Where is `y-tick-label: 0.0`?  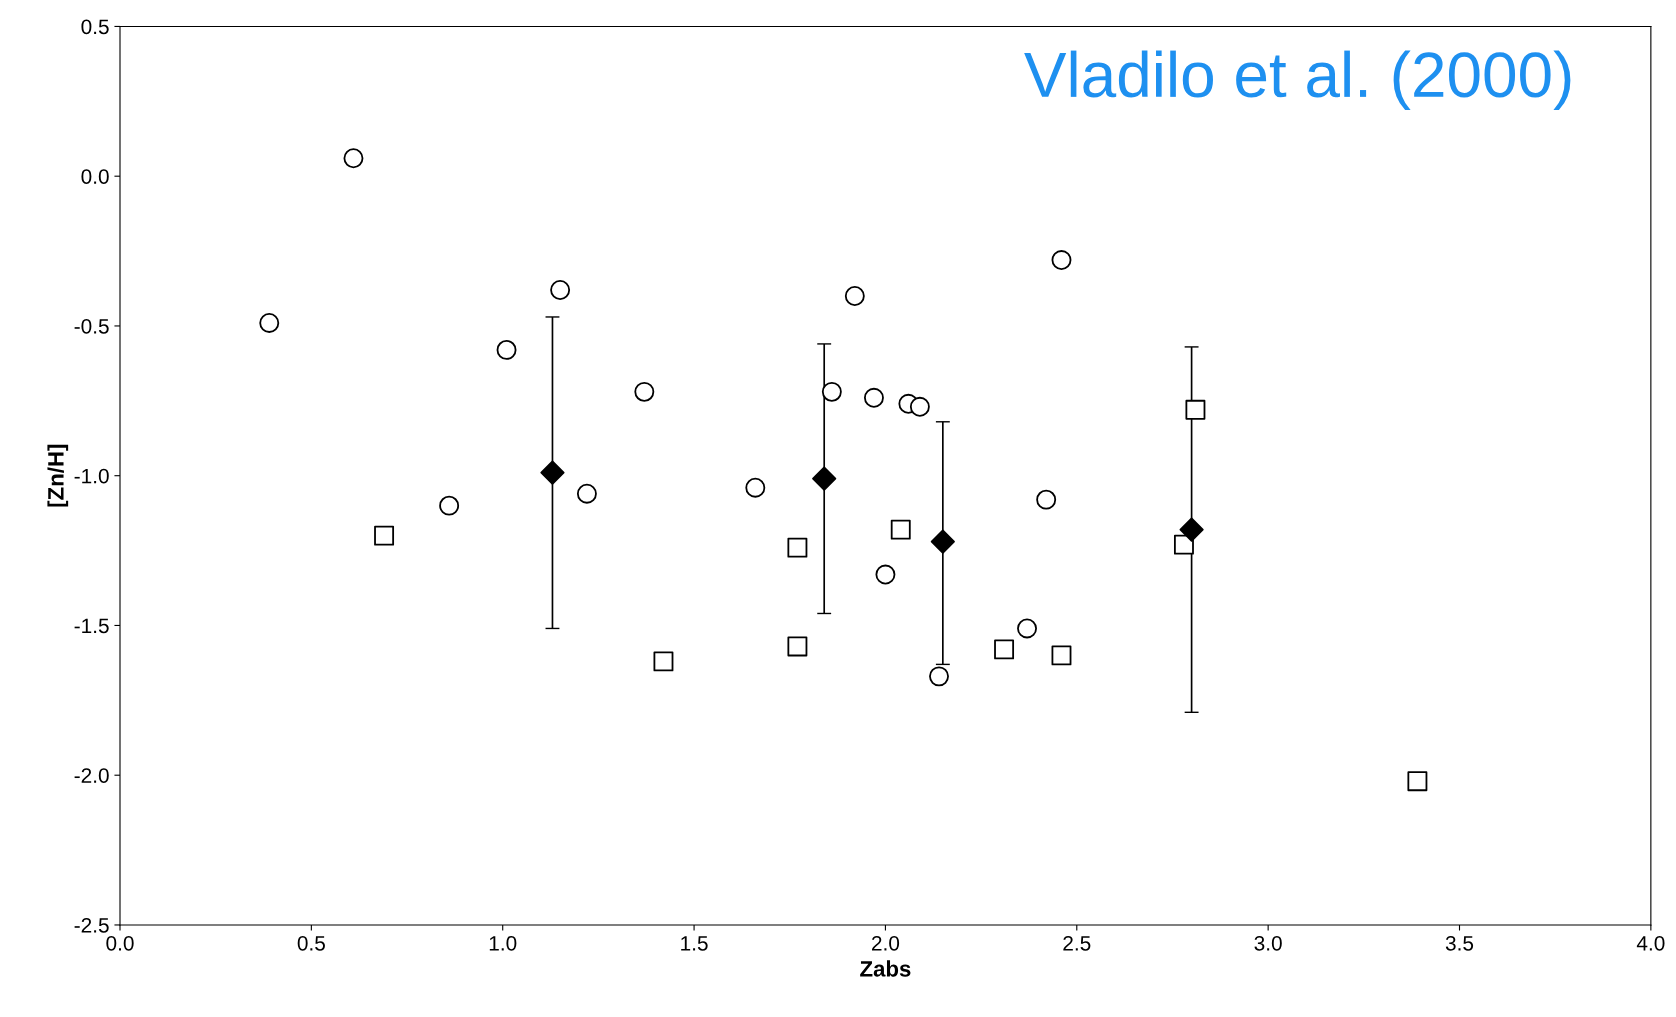 y-tick-label: 0.0 is located at coordinates (95, 176).